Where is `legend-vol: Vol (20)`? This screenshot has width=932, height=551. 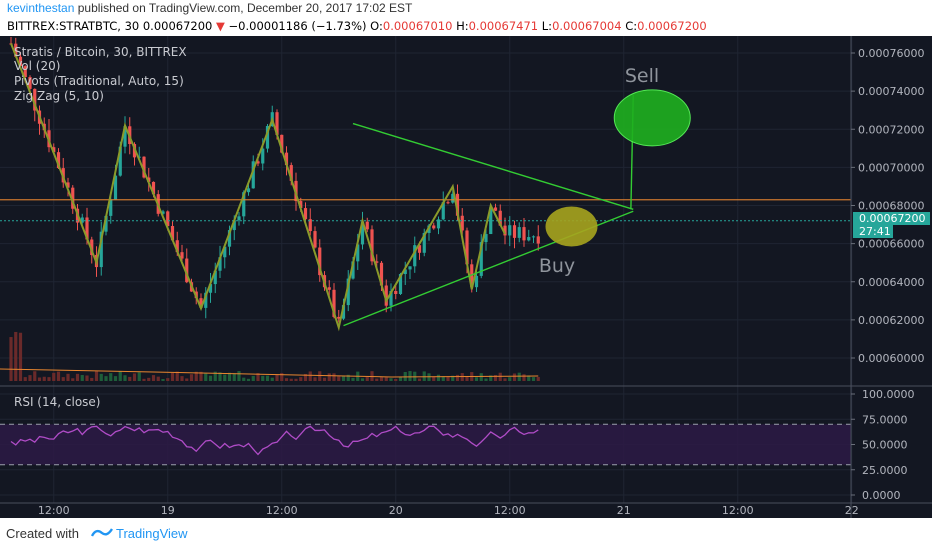
legend-vol: Vol (20) is located at coordinates (37, 66).